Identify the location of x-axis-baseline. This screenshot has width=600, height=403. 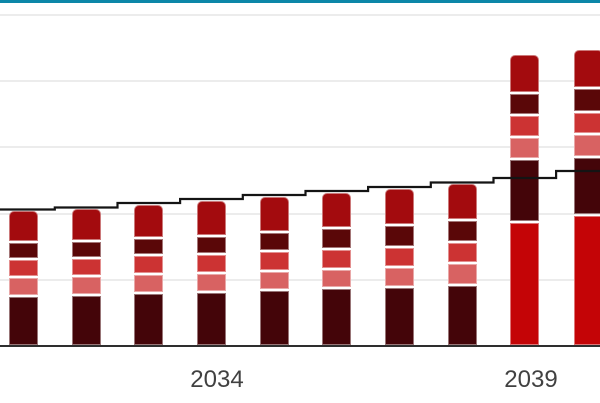
(300, 345).